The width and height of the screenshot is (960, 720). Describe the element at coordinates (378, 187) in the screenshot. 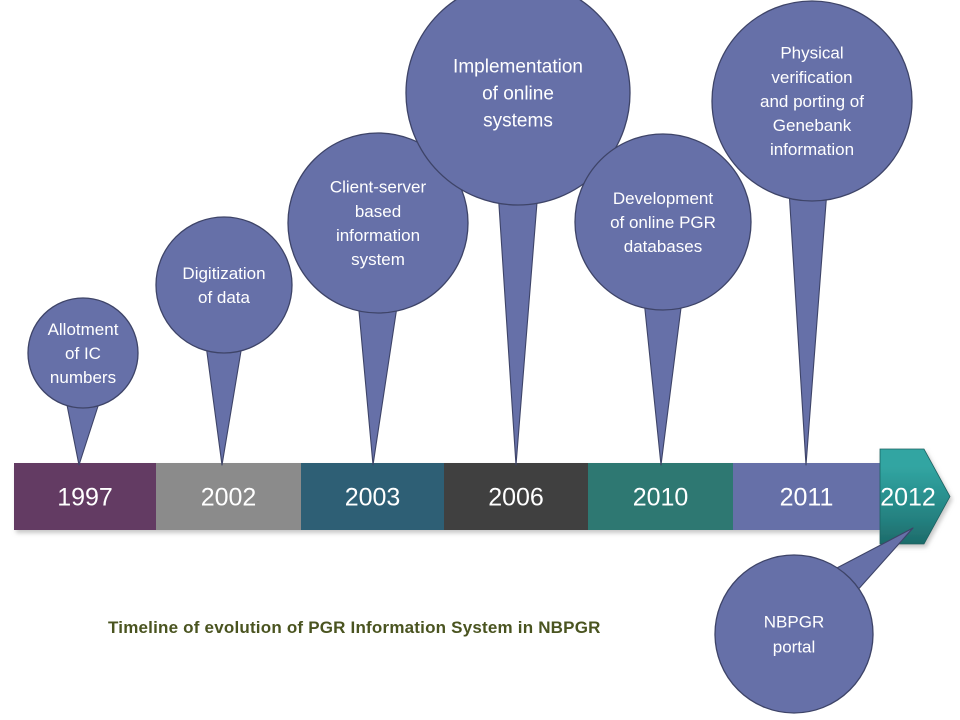

I see `callout-line: Client-server` at that location.